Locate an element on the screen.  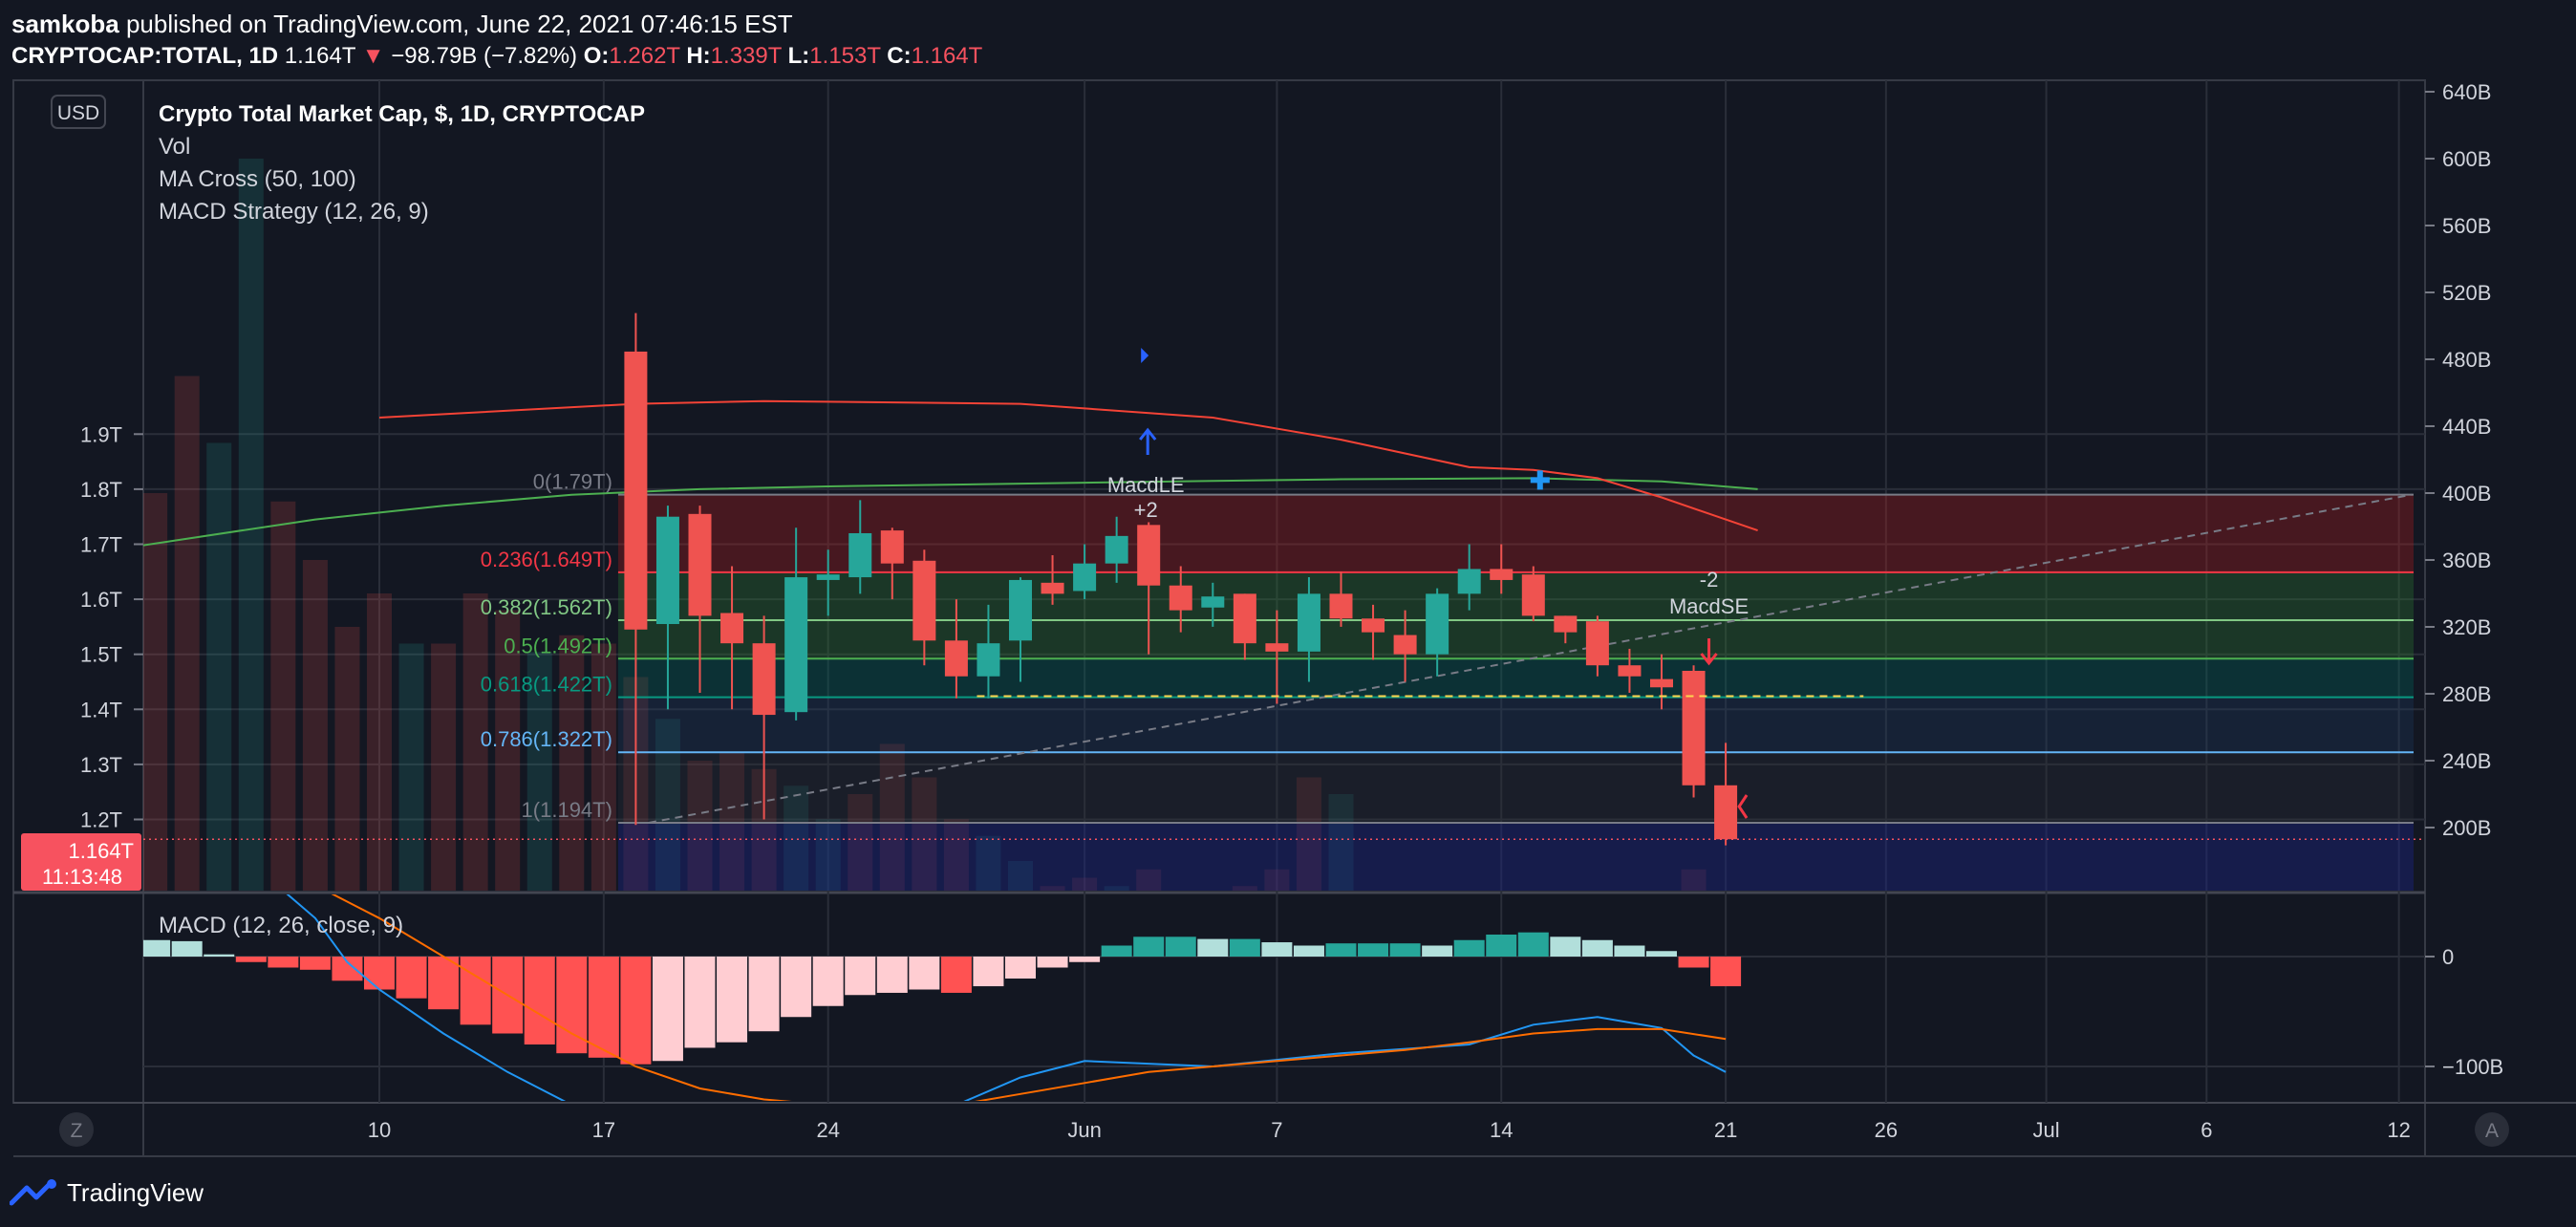
volume-axis-label: 600B is located at coordinates (2466, 159).